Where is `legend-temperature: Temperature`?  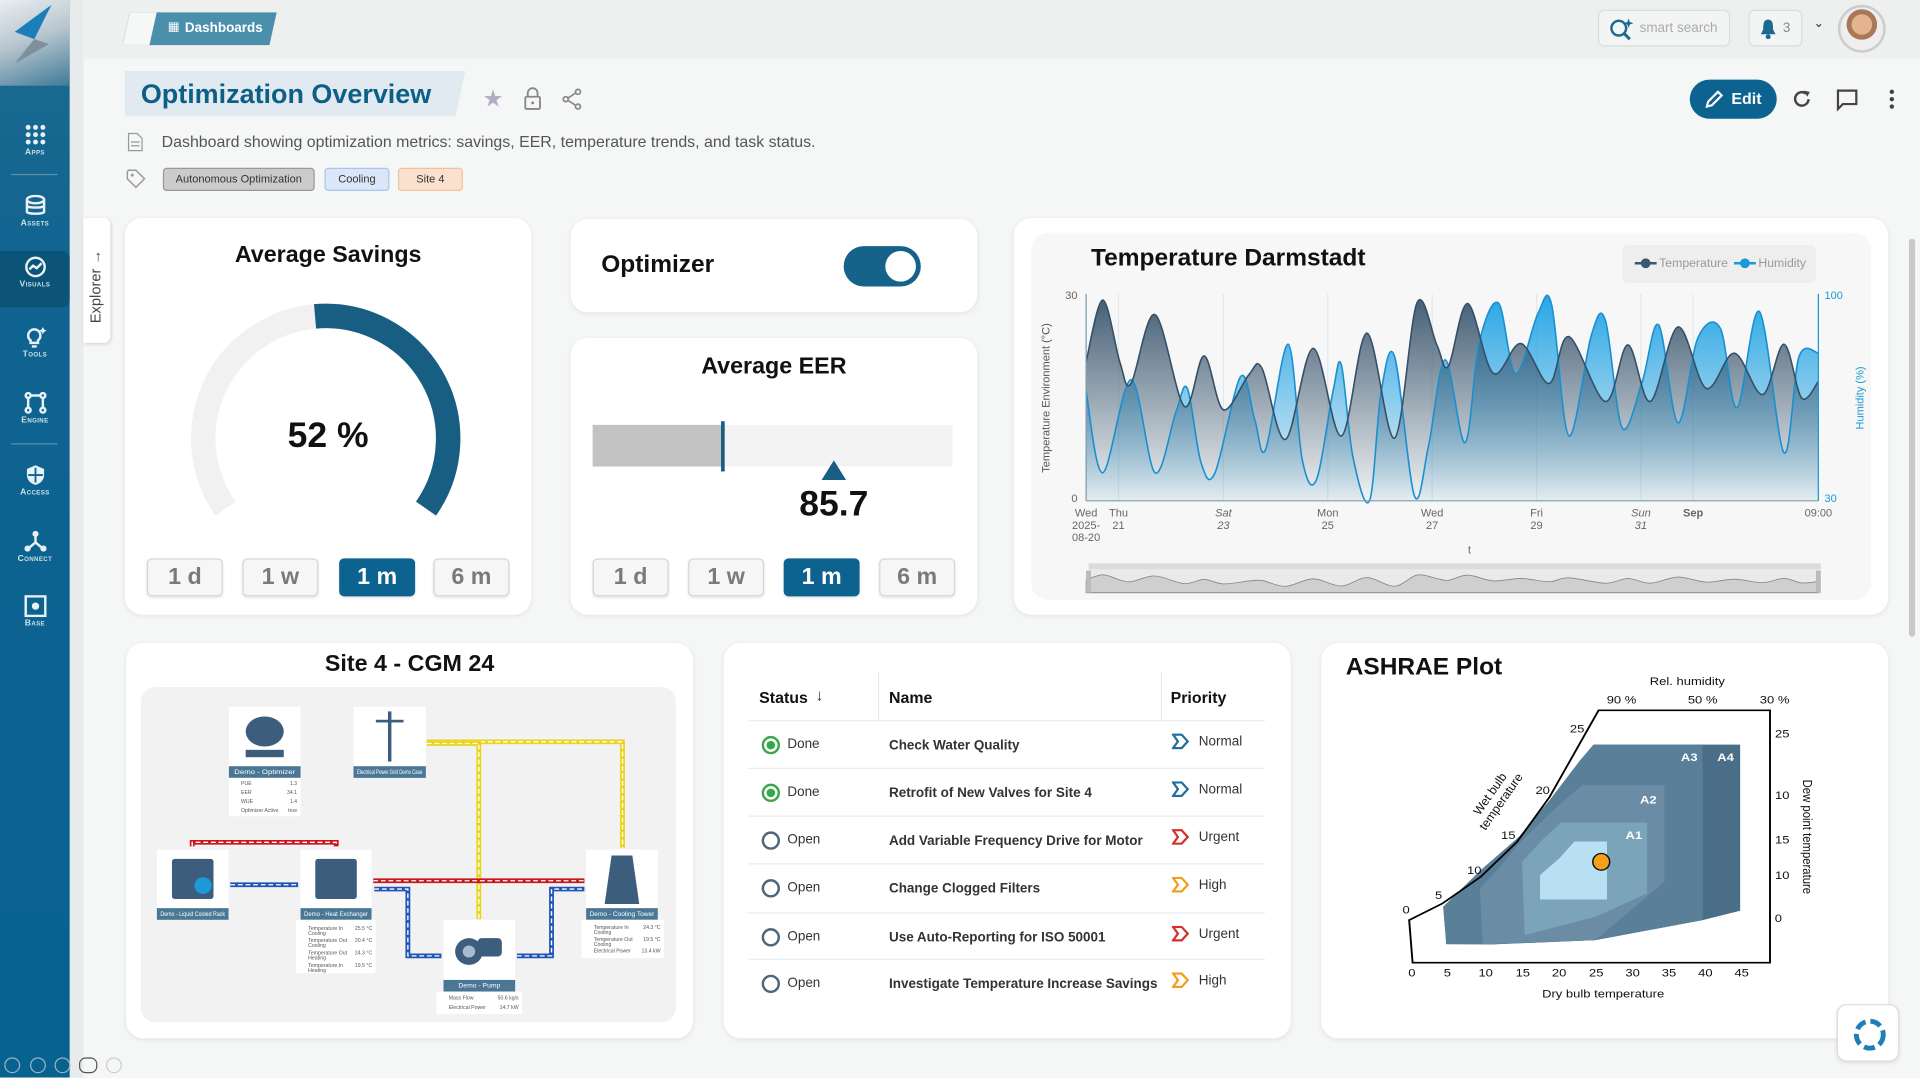 legend-temperature: Temperature is located at coordinates (1693, 264).